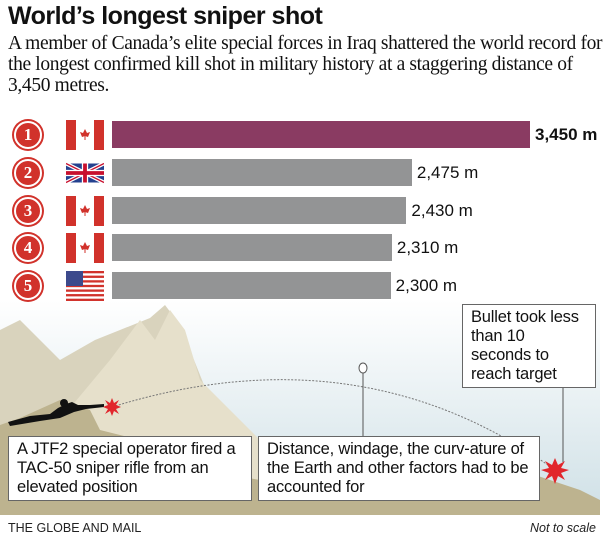 Image resolution: width=610 pixels, height=540 pixels. Describe the element at coordinates (555, 471) in the screenshot. I see `impact-burst-icon` at that location.